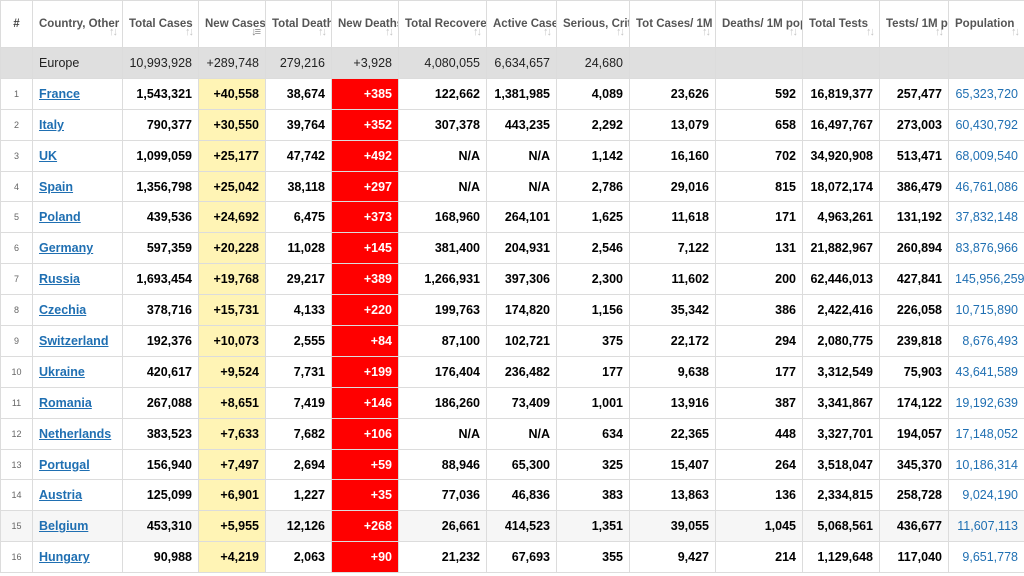 This screenshot has width=1024, height=576. What do you see at coordinates (914, 186) in the screenshot?
I see `tests-per-million-cell: 386,479` at bounding box center [914, 186].